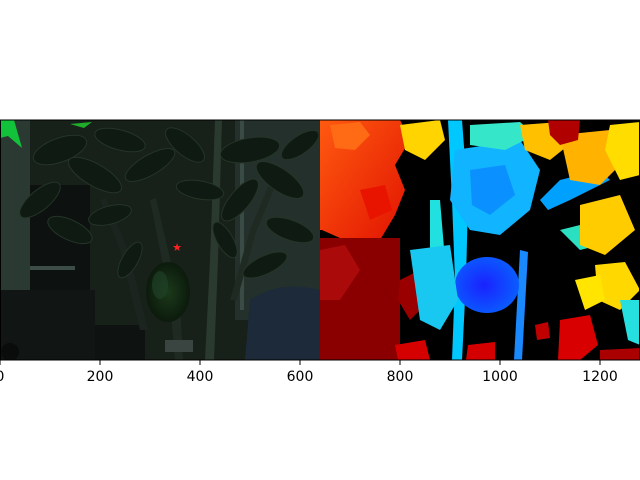 Image resolution: width=640 pixels, height=480 pixels. I want to click on x-tick-label: 1200, so click(600, 377).